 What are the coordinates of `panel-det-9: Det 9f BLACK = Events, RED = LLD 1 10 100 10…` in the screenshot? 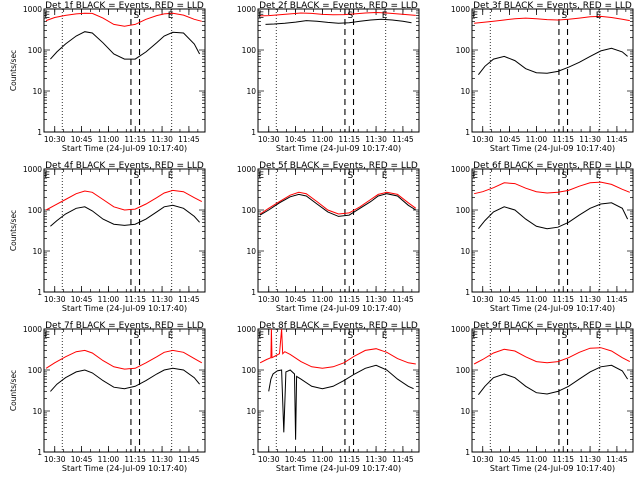 It's located at (542, 397).